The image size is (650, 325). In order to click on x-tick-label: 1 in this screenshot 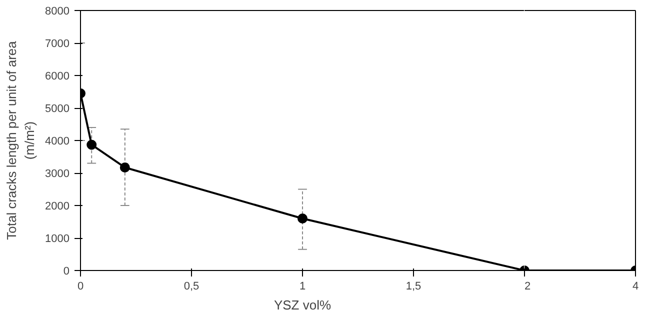, I will do `click(302, 286)`.